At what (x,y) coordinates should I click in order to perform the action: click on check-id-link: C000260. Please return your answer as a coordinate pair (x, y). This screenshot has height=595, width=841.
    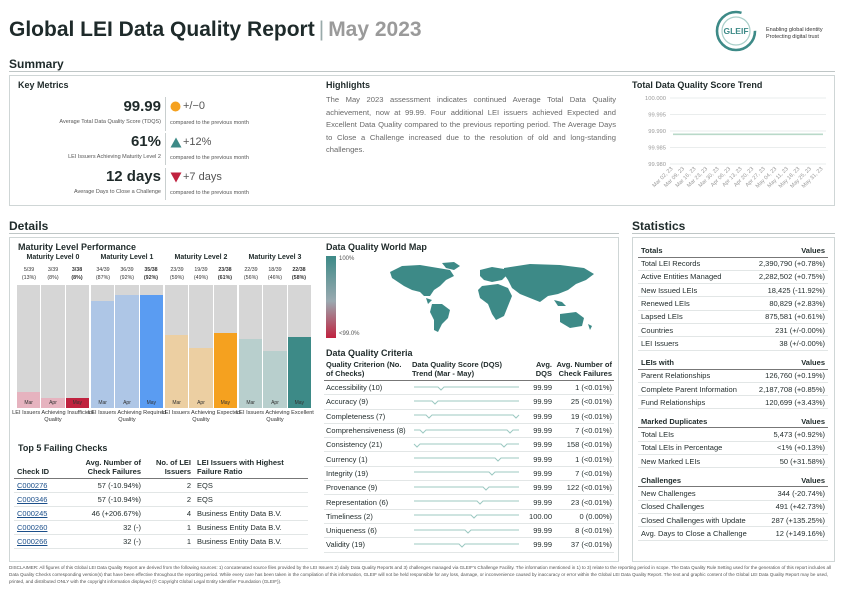
    Looking at the image, I should click on (32, 527).